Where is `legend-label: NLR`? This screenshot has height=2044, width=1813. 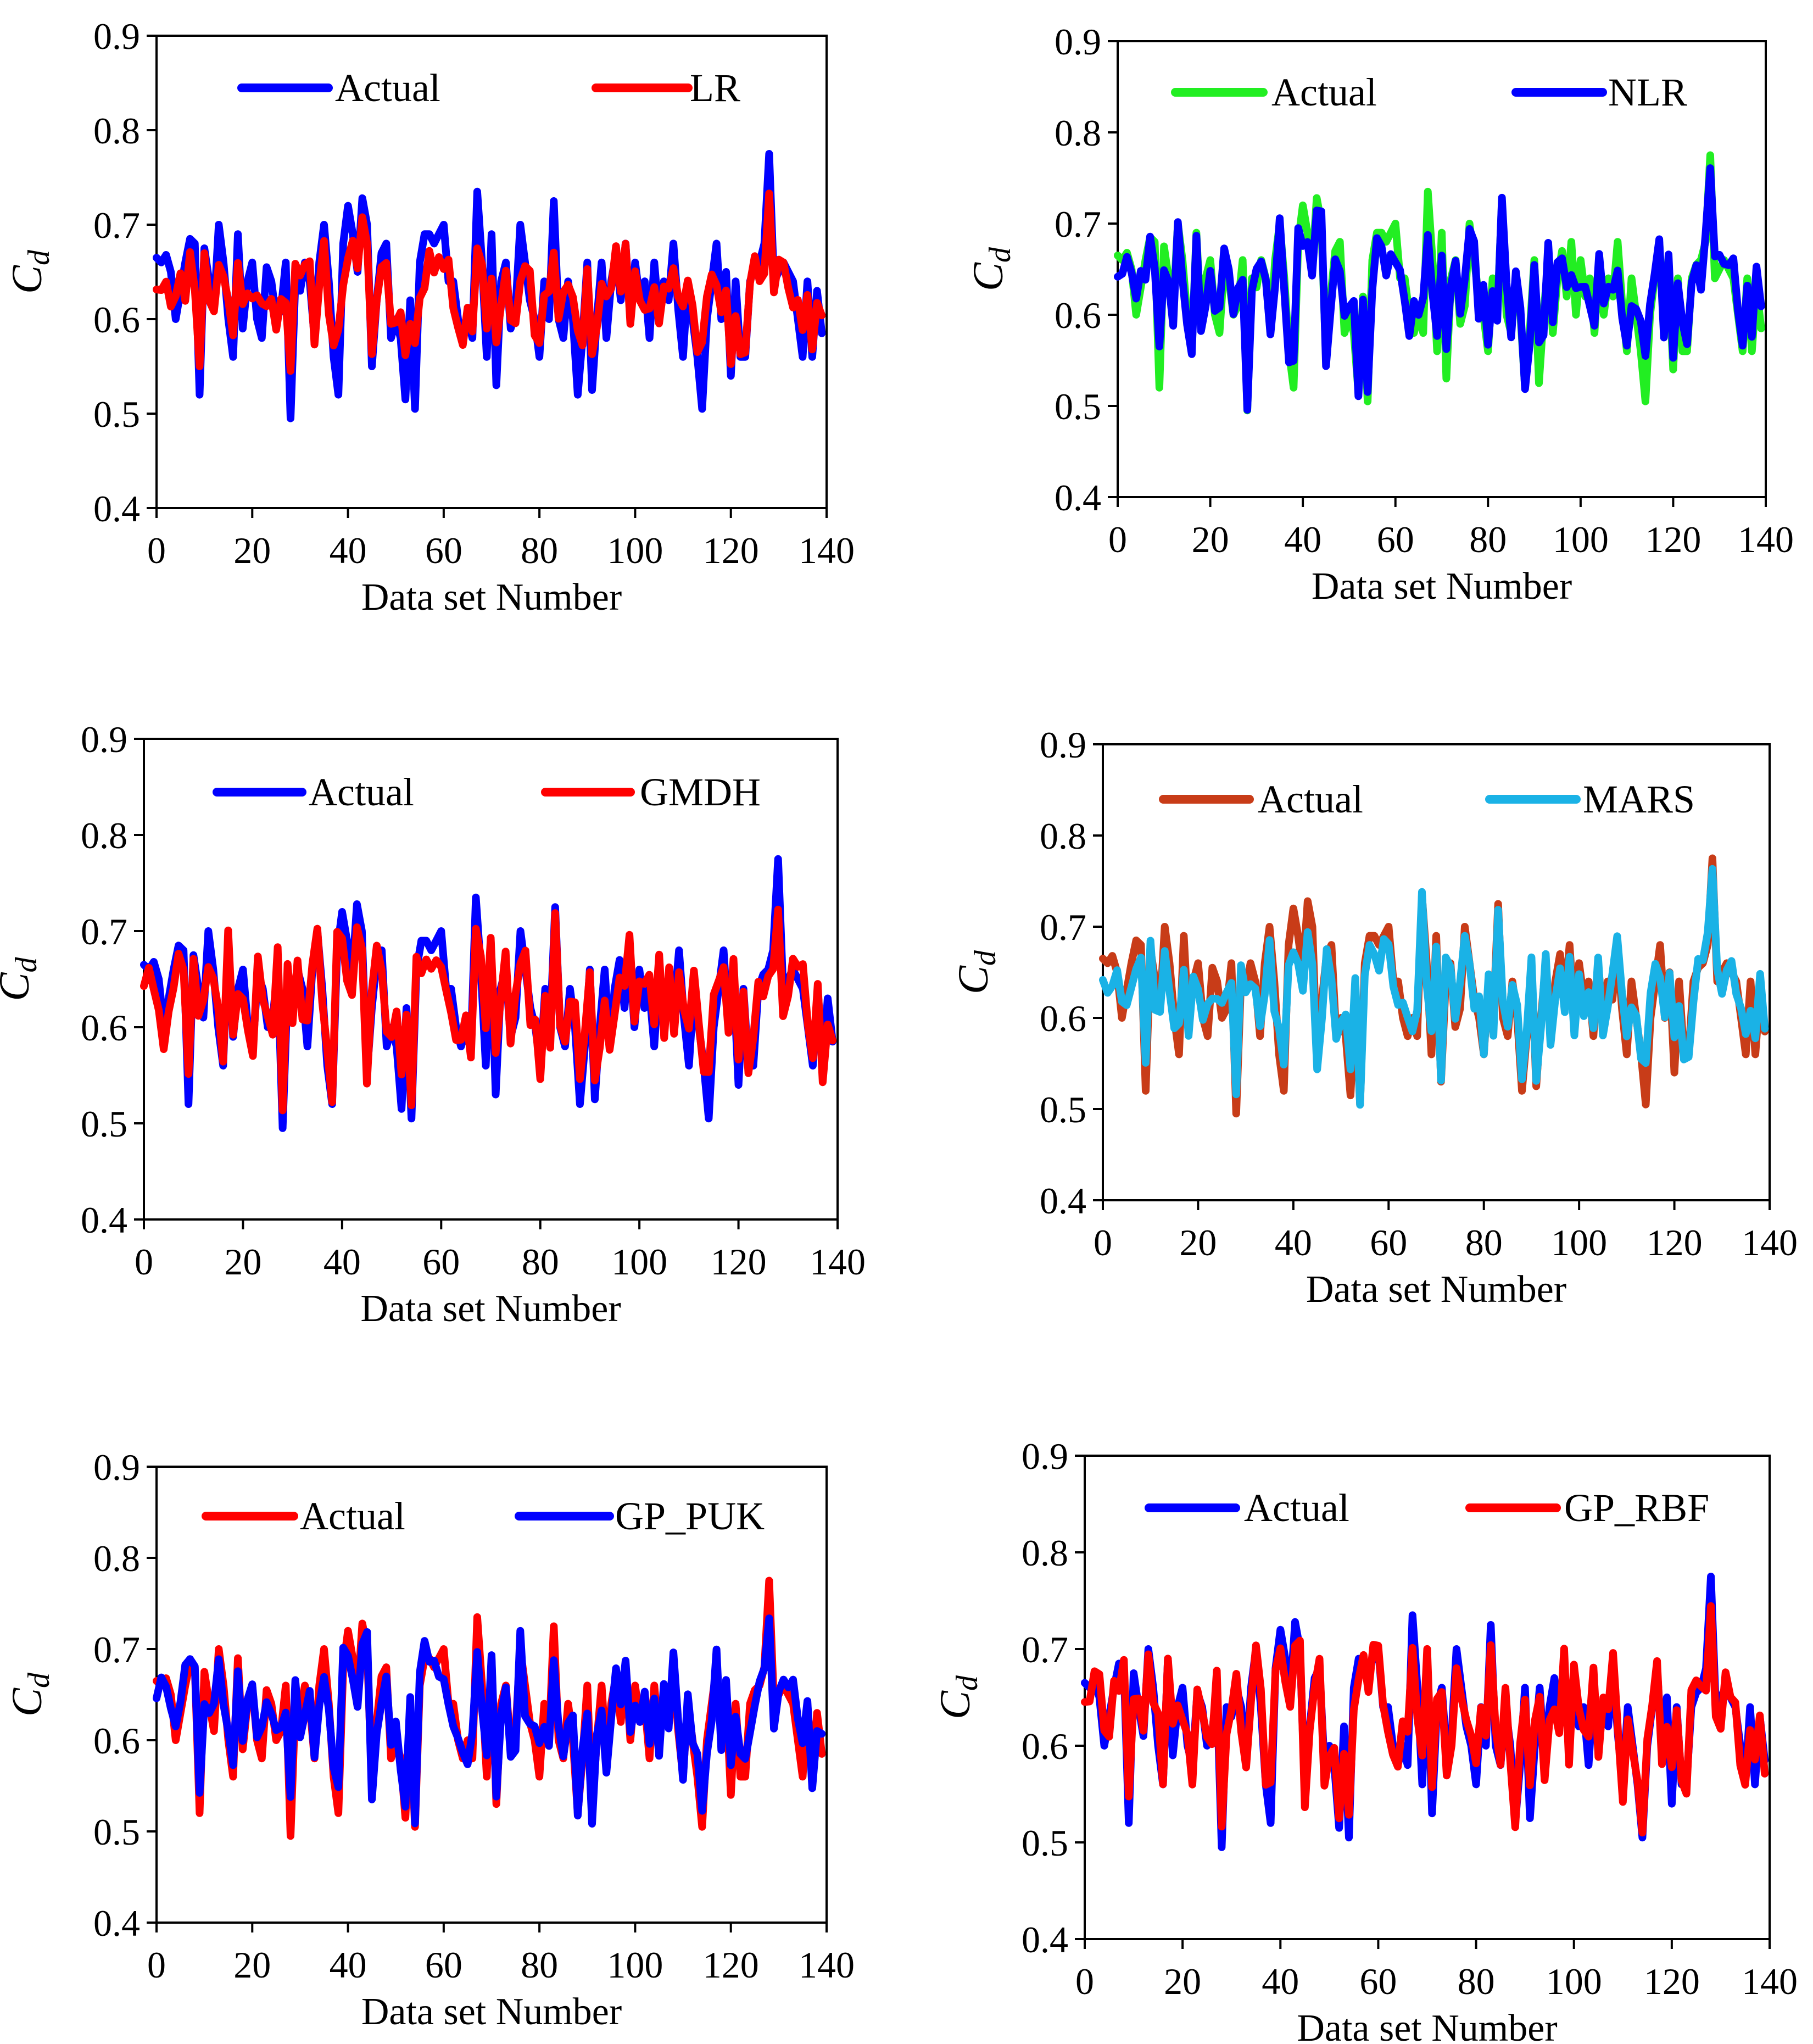 legend-label: NLR is located at coordinates (1647, 92).